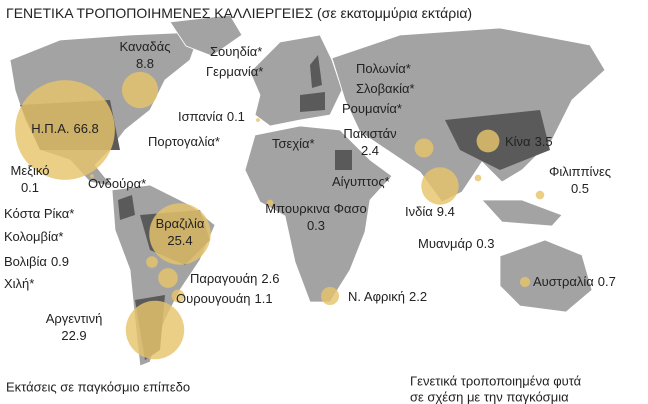 The image size is (648, 404). I want to click on country-label: Βραζιλία 25.4, so click(180, 232).